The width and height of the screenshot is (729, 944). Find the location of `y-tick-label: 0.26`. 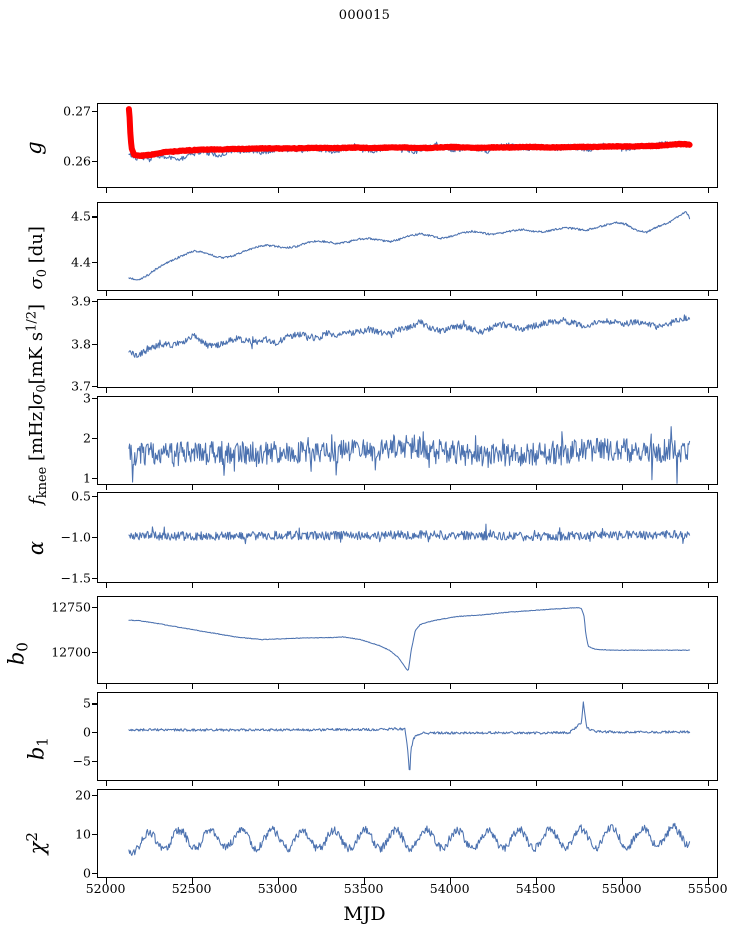

y-tick-label: 0.26 is located at coordinates (77, 160).